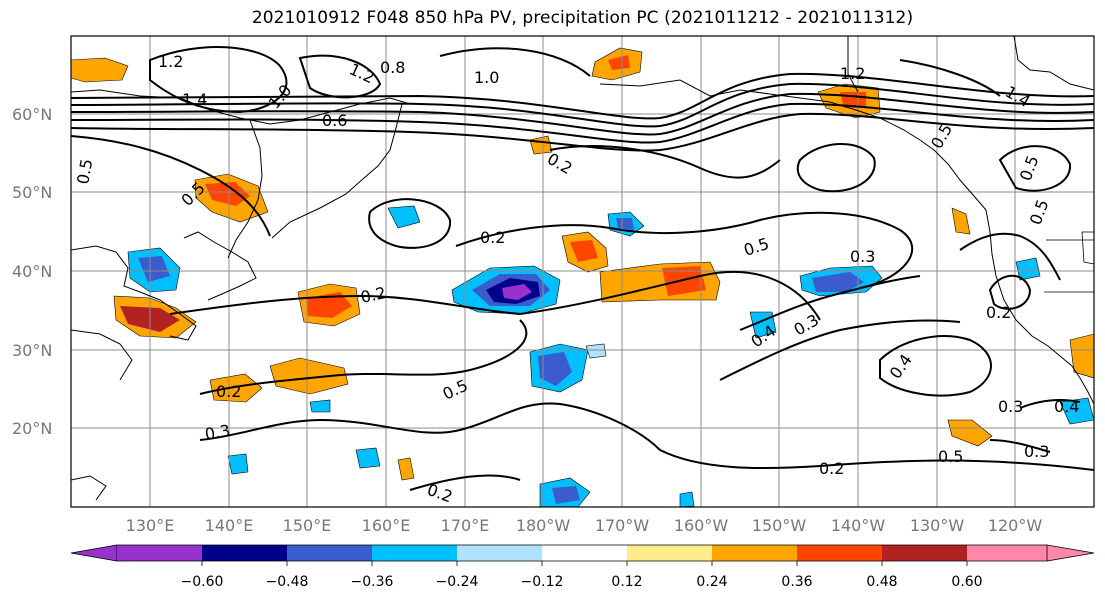 This screenshot has height=601, width=1105. What do you see at coordinates (838, 282) in the screenshot?
I see `shade-negative-2b` at bounding box center [838, 282].